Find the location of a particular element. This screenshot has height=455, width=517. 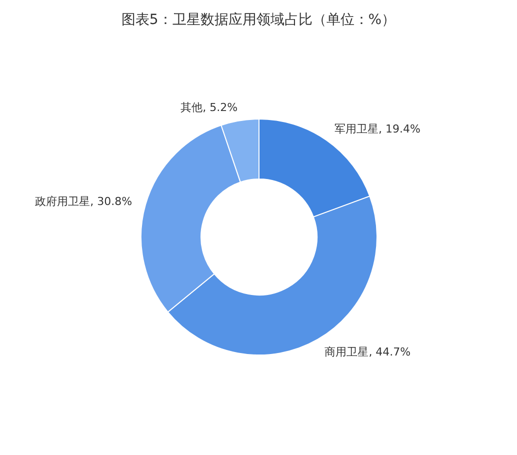

slice-label: 政府用卫星, 30.8% is located at coordinates (83, 201).